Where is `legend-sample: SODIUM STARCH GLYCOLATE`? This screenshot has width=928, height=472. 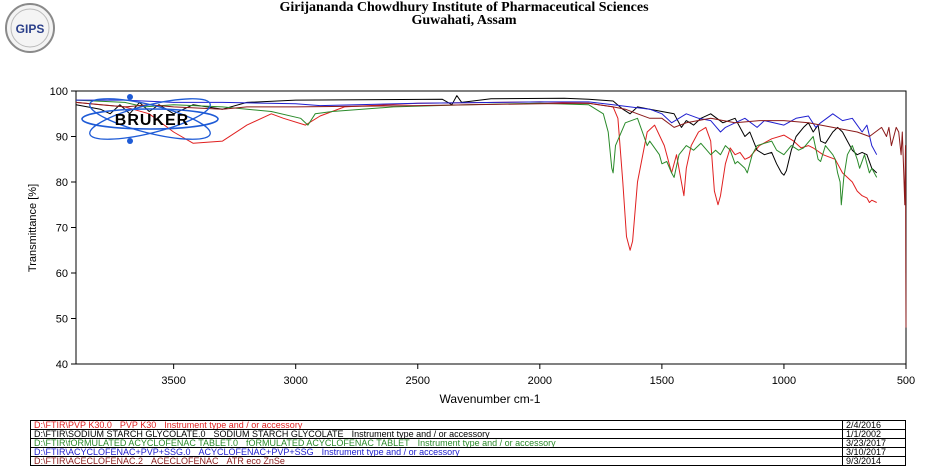 legend-sample: SODIUM STARCH GLYCOLATE is located at coordinates (278, 434).